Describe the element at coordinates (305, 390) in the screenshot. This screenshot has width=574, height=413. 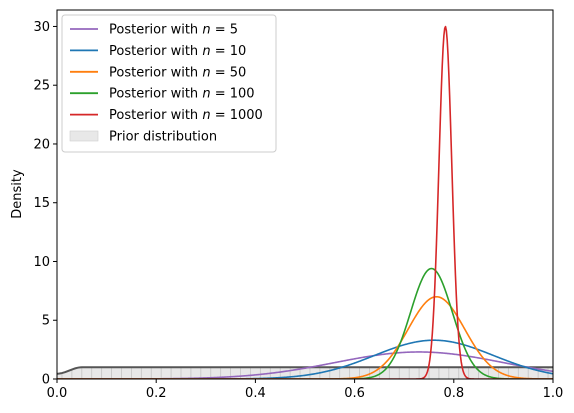
I see `x-axis: 0.0 0.2 0.4 0.6 0.8 1.0` at that location.